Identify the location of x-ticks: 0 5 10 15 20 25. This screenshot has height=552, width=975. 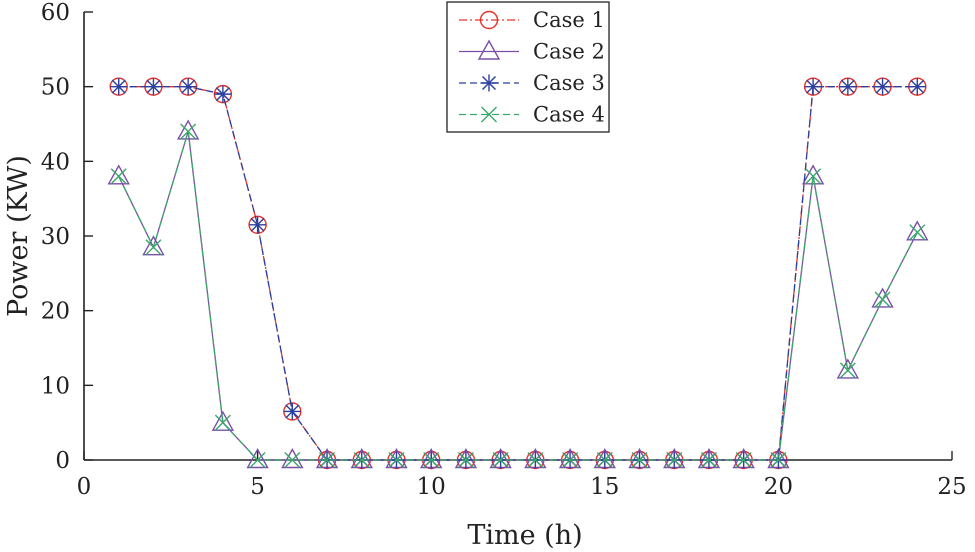
(522, 475).